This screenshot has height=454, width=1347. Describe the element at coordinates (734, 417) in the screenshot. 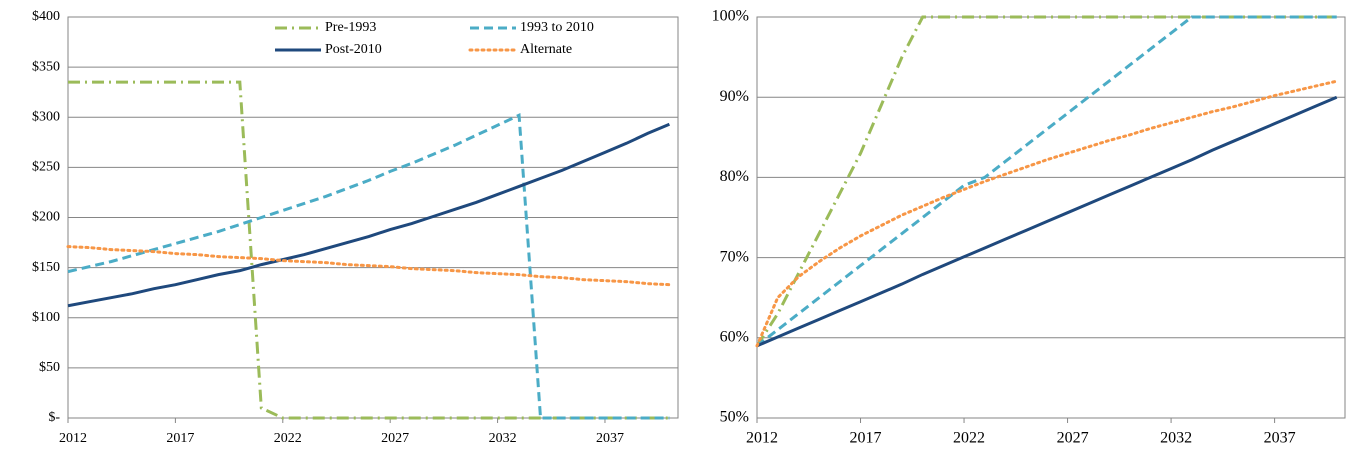

I see `y-tick-label: 50%` at that location.